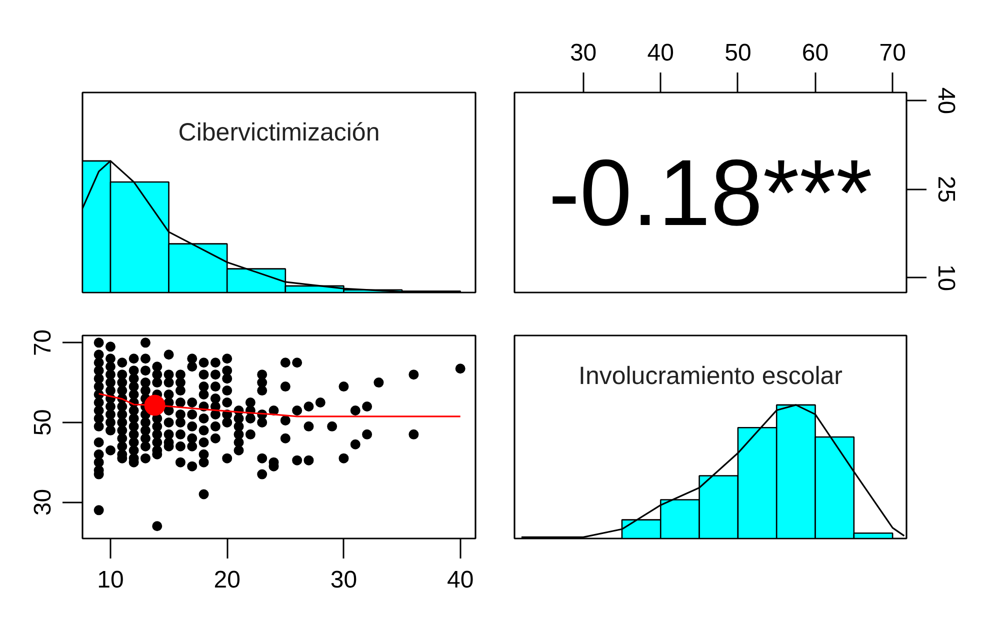  Describe the element at coordinates (43, 502) in the screenshot. I see `y-tick-label: 30` at that location.